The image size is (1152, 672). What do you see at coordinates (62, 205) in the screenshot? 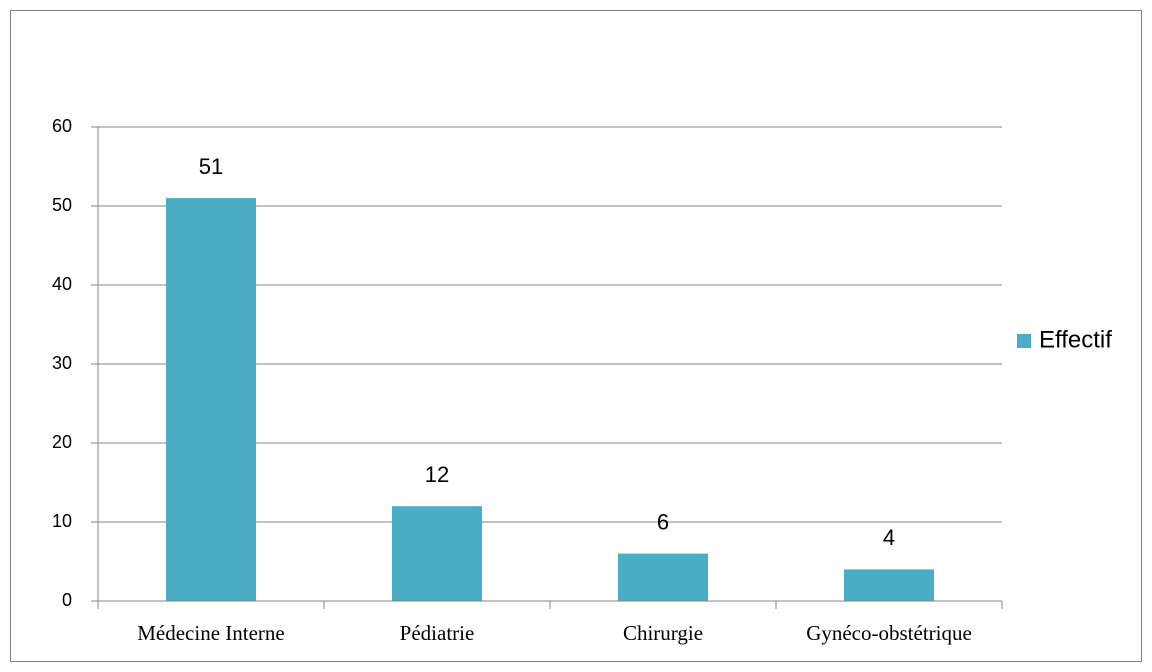
I see `y-tick-label: 50` at bounding box center [62, 205].